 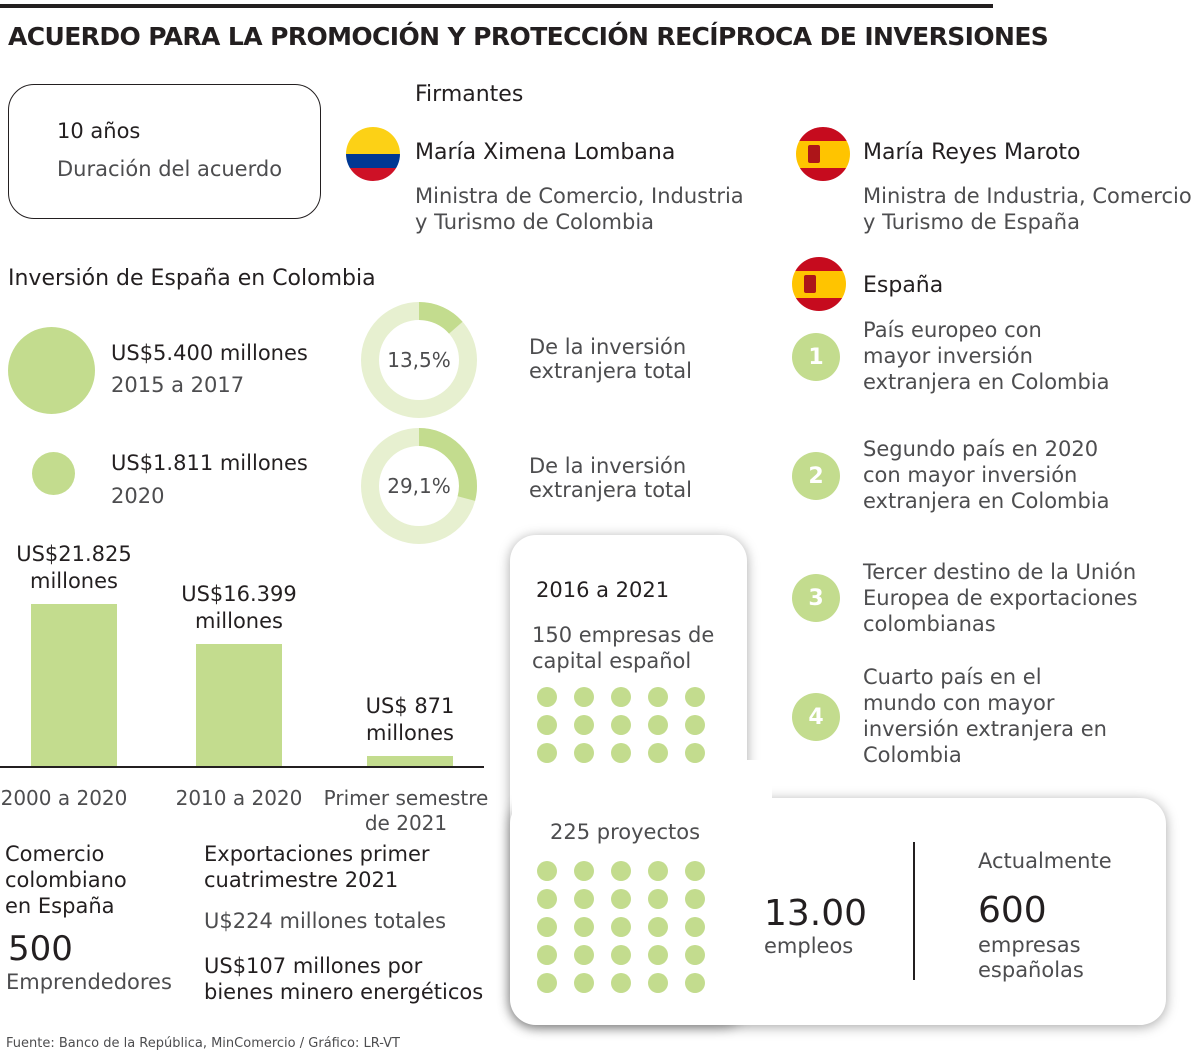 I want to click on bar-baseline, so click(x=242, y=767).